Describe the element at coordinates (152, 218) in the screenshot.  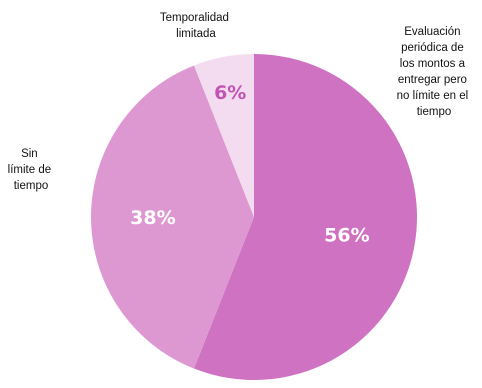
I see `percent-label-sin-limite: 38%` at that location.